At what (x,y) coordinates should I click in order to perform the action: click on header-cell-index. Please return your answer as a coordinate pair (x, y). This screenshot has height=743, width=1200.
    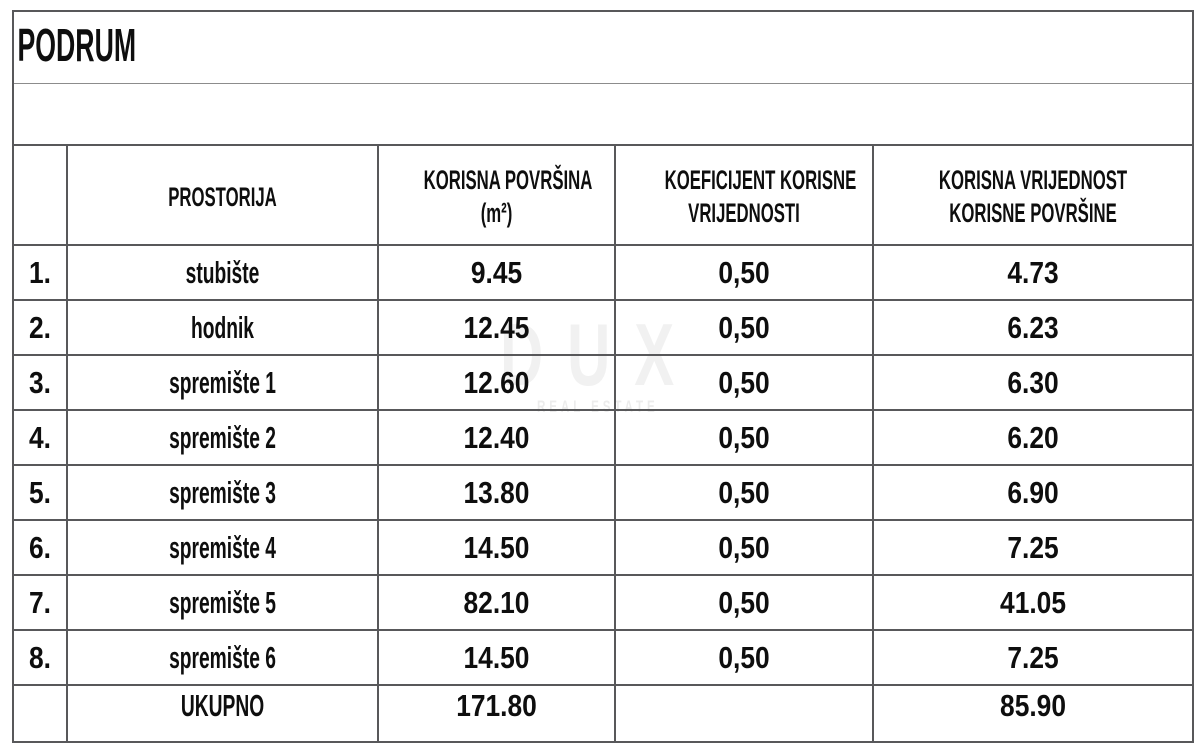
    Looking at the image, I should click on (40, 195).